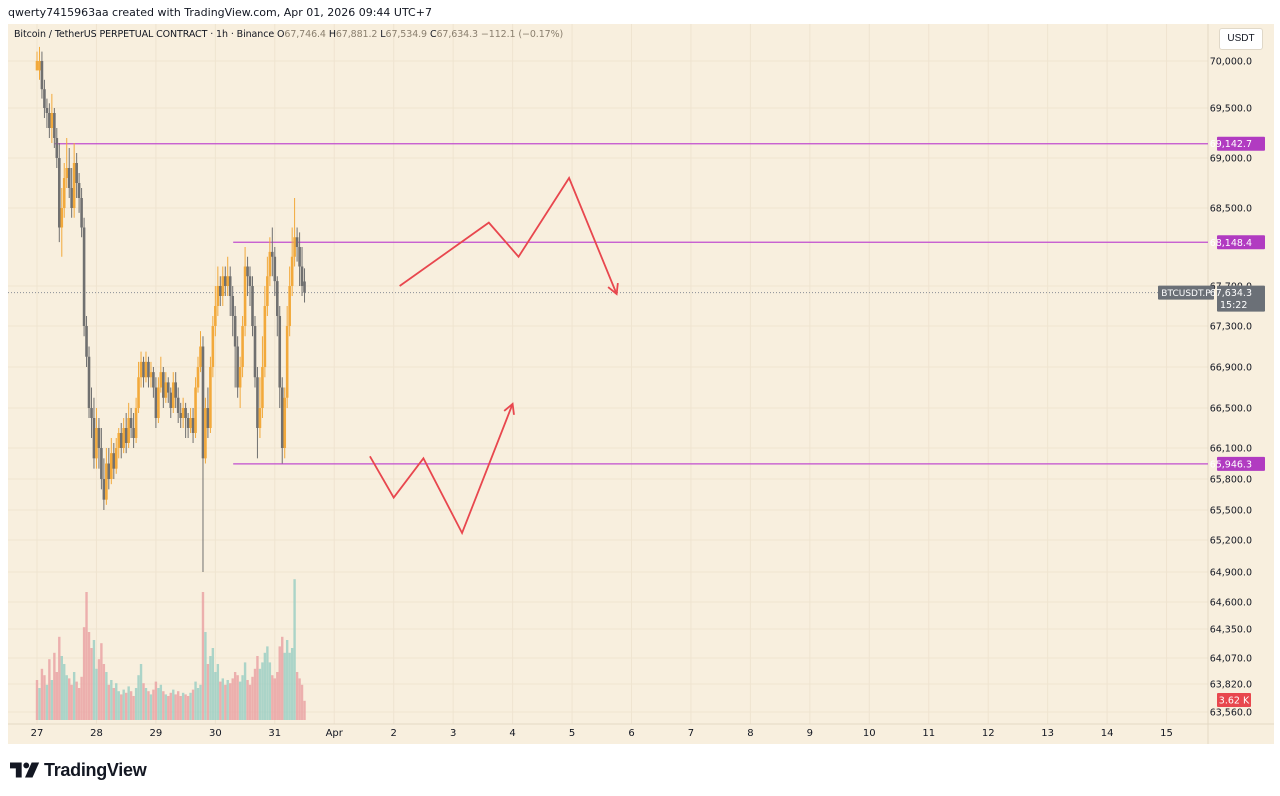 The width and height of the screenshot is (1280, 796). Describe the element at coordinates (522, 34) in the screenshot. I see `legend-change: −112.1 (−0.17%)` at that location.